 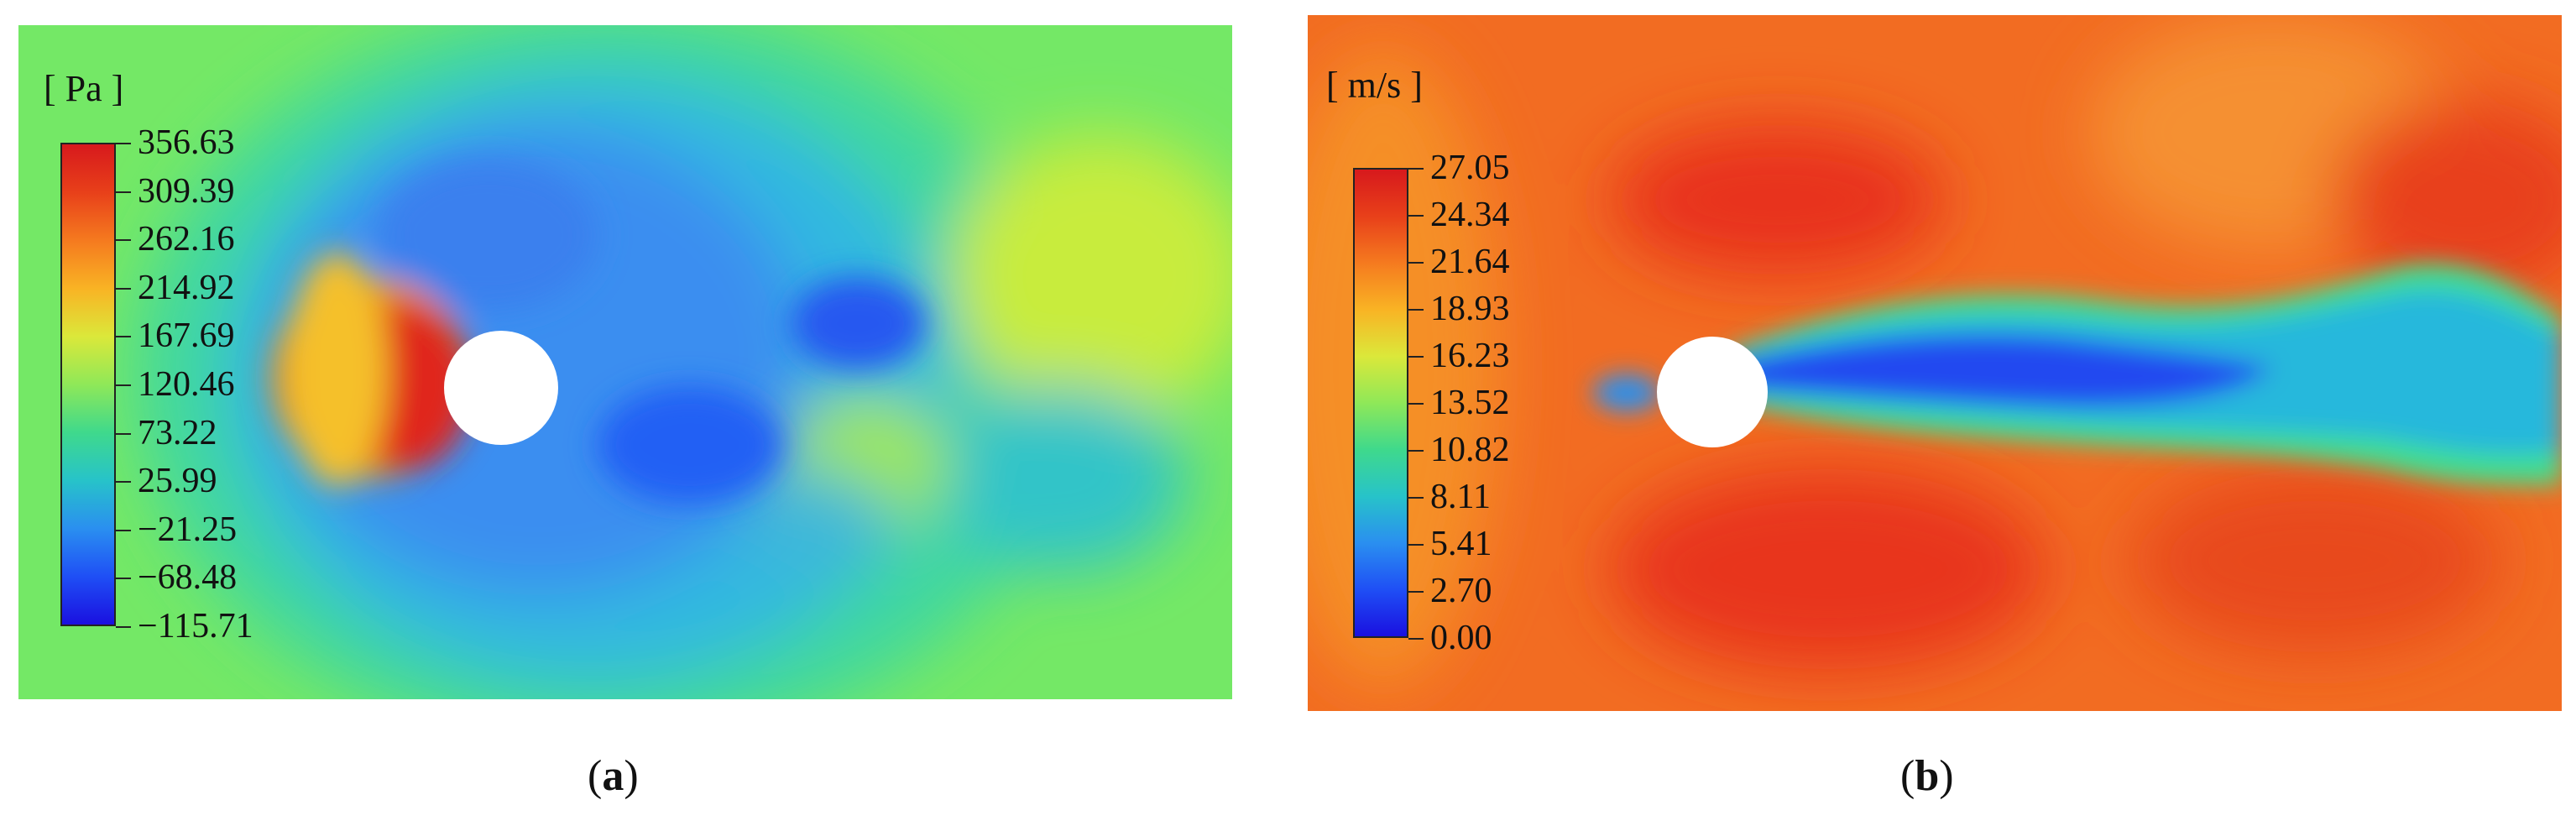 What do you see at coordinates (1470, 309) in the screenshot?
I see `colorbar-tick-label: 18.93` at bounding box center [1470, 309].